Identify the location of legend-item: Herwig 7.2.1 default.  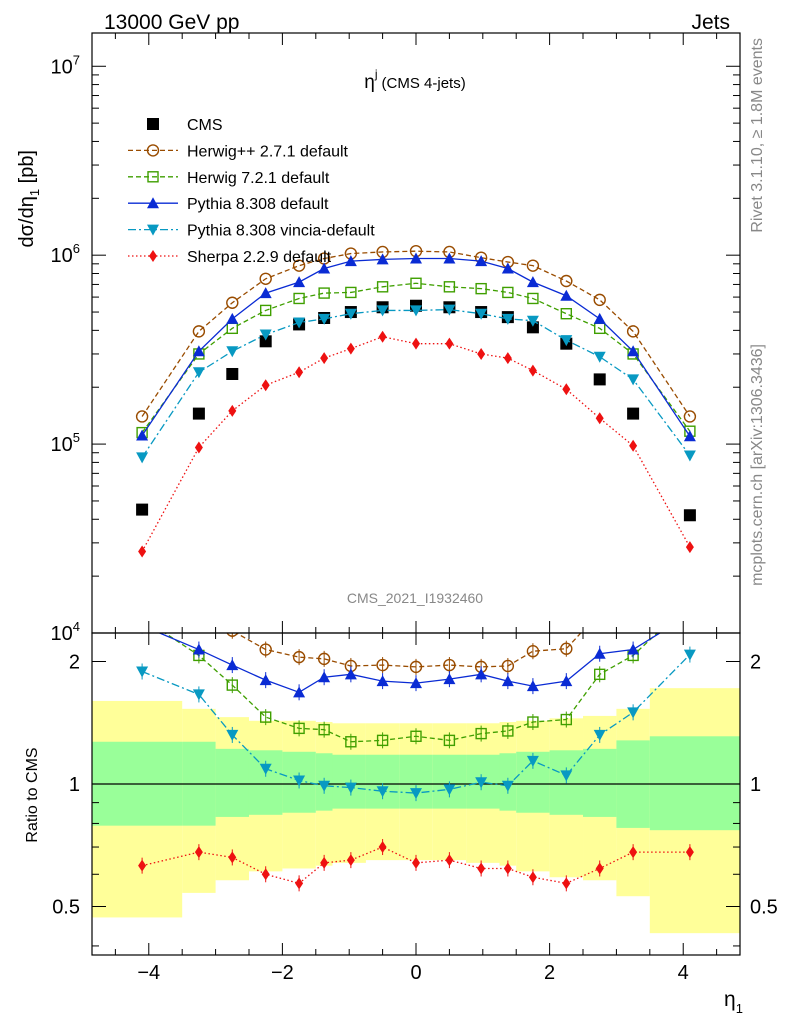
(229, 178).